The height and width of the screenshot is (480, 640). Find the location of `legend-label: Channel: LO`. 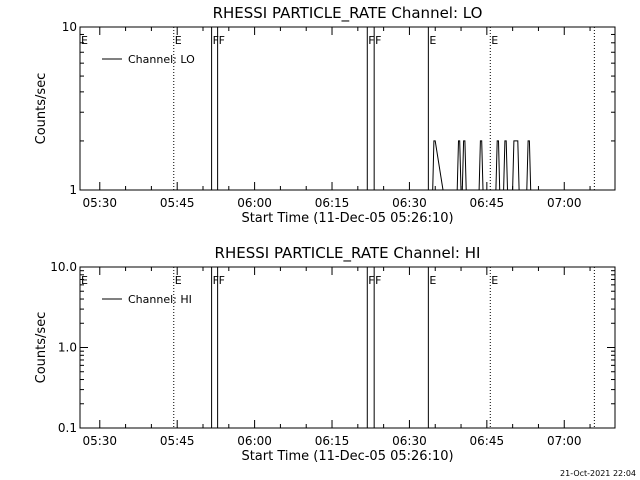

legend-label: Channel: LO is located at coordinates (161, 59).